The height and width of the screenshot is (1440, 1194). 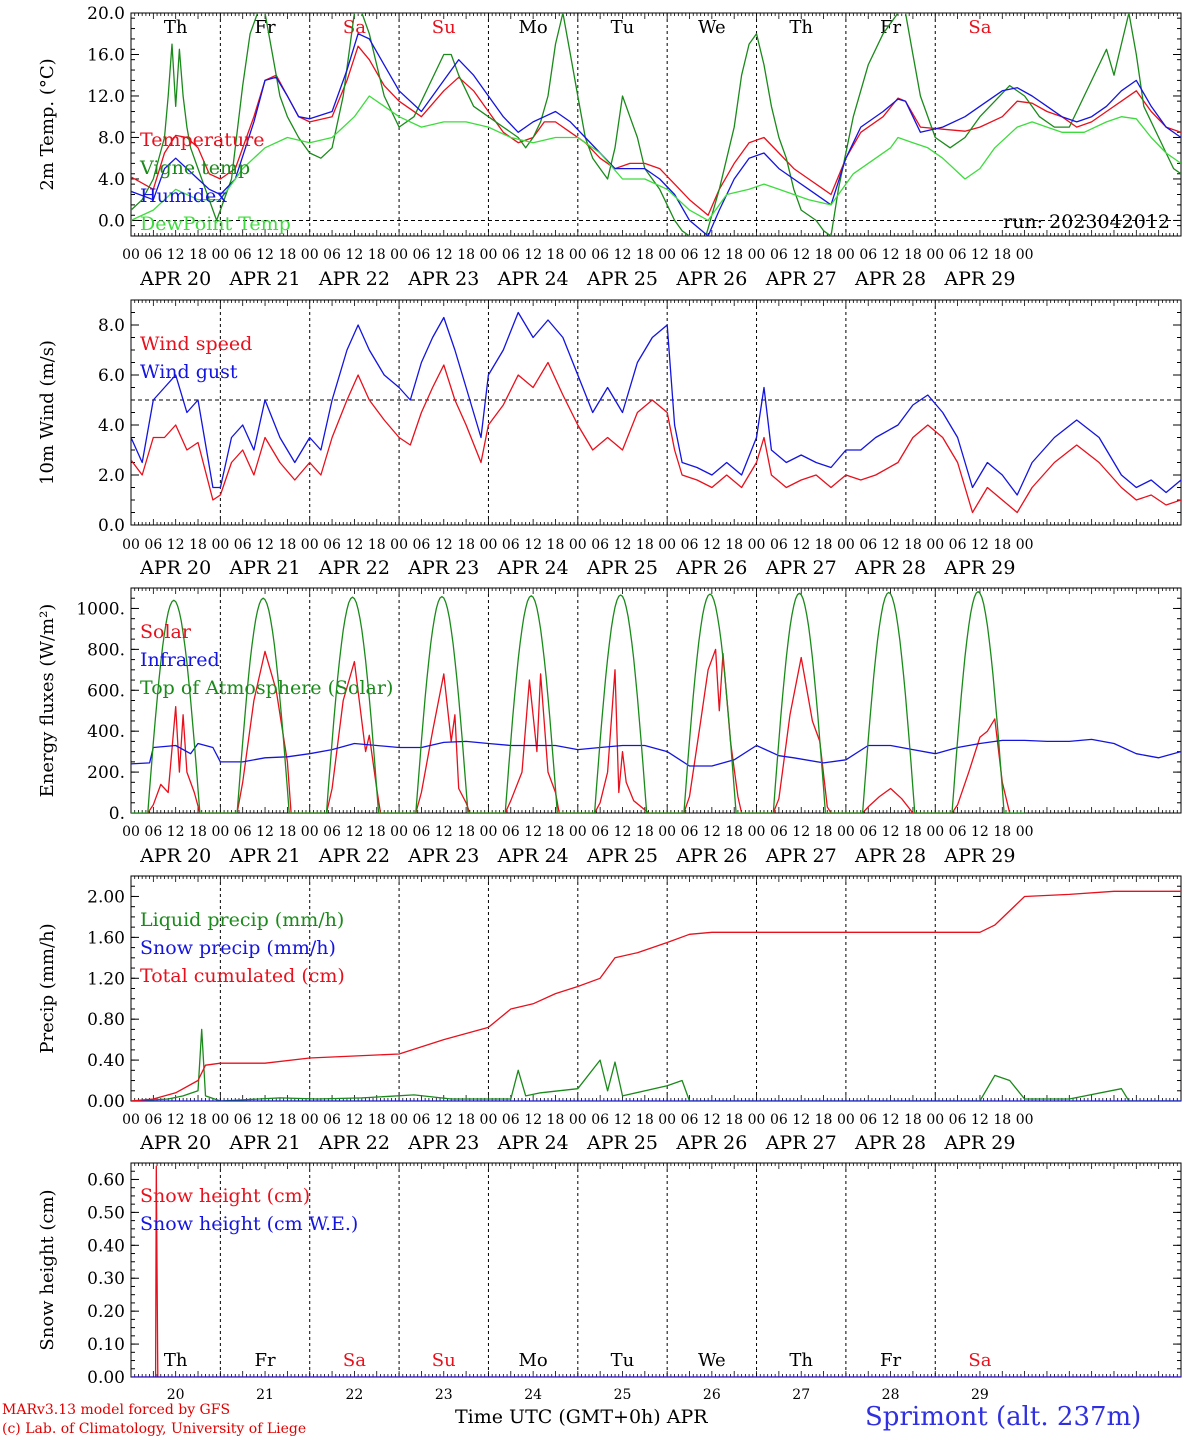 What do you see at coordinates (801, 1395) in the screenshot?
I see `day-number: 27` at bounding box center [801, 1395].